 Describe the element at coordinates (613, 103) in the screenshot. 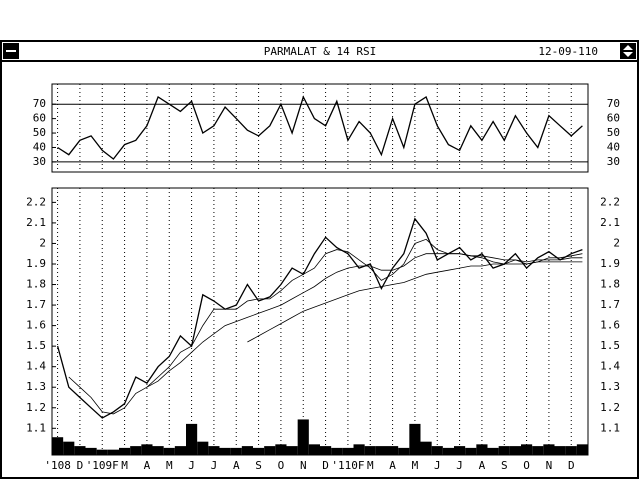

I see `y-tick-label-right: 70` at that location.